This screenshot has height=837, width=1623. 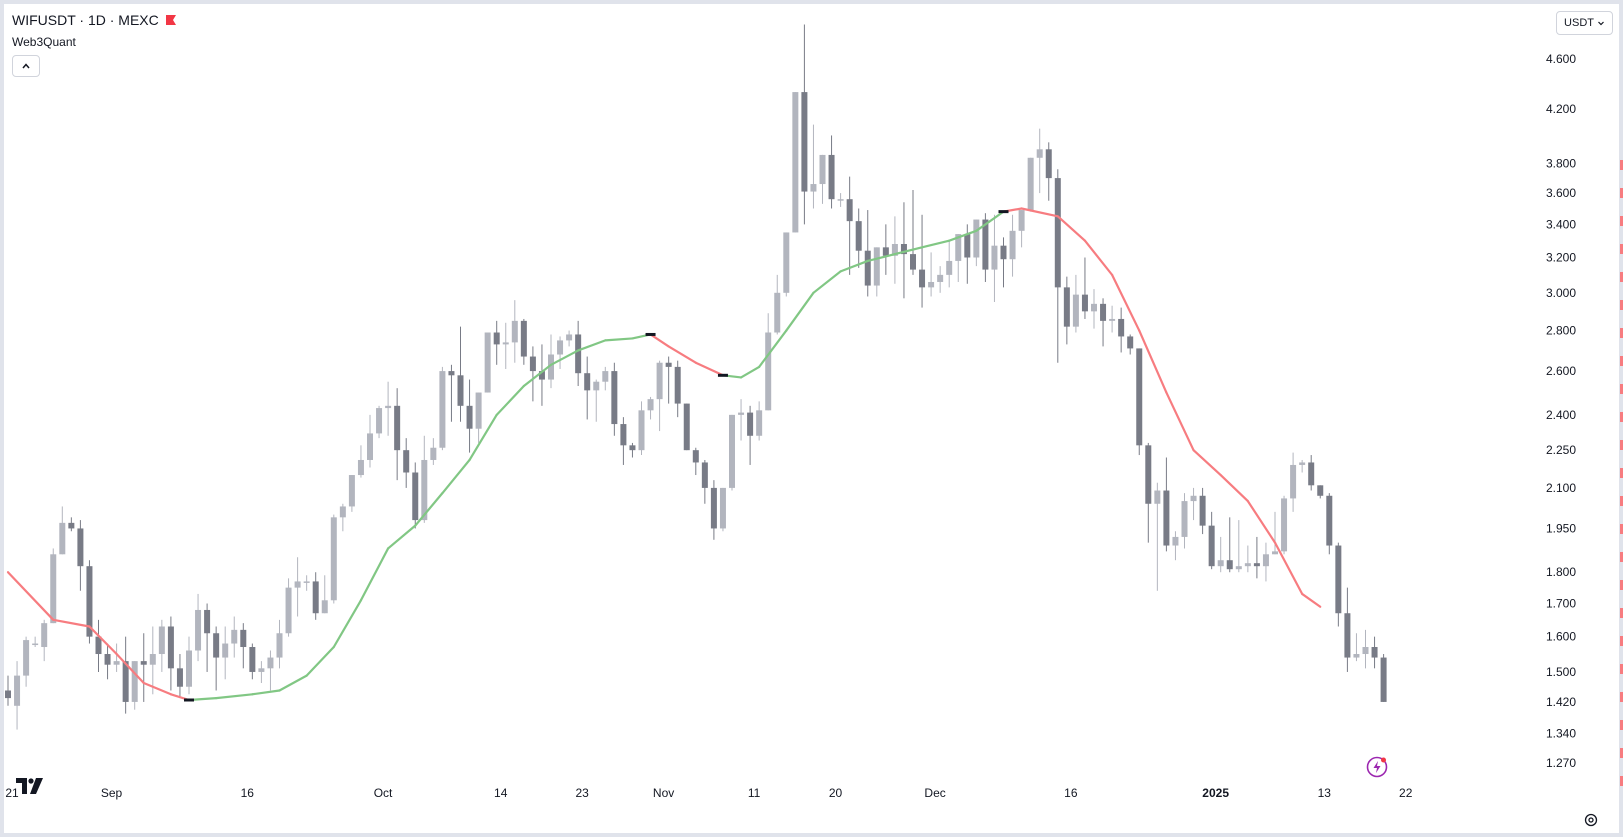 I want to click on flag-icon, so click(x=171, y=20).